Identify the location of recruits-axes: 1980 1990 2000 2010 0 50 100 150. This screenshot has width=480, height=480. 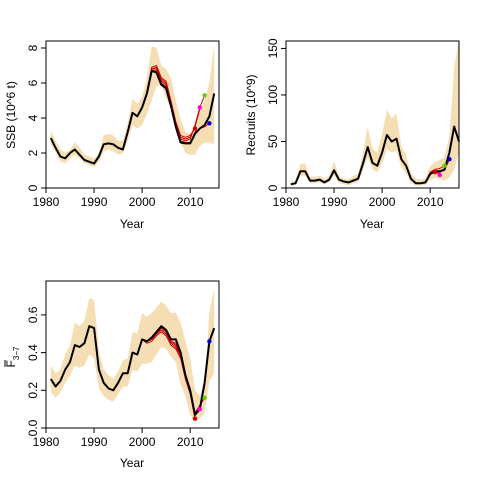
(355, 123).